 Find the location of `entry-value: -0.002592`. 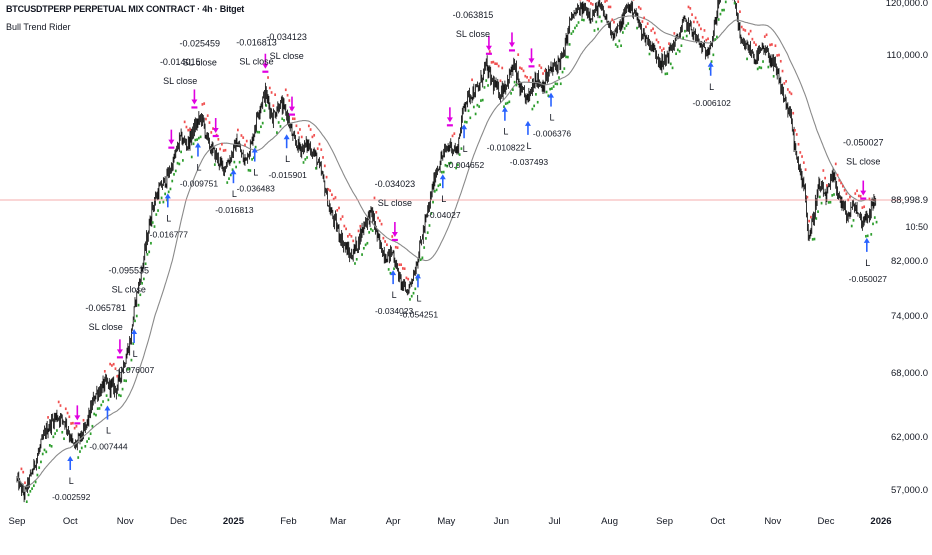

entry-value: -0.002592 is located at coordinates (71, 497).